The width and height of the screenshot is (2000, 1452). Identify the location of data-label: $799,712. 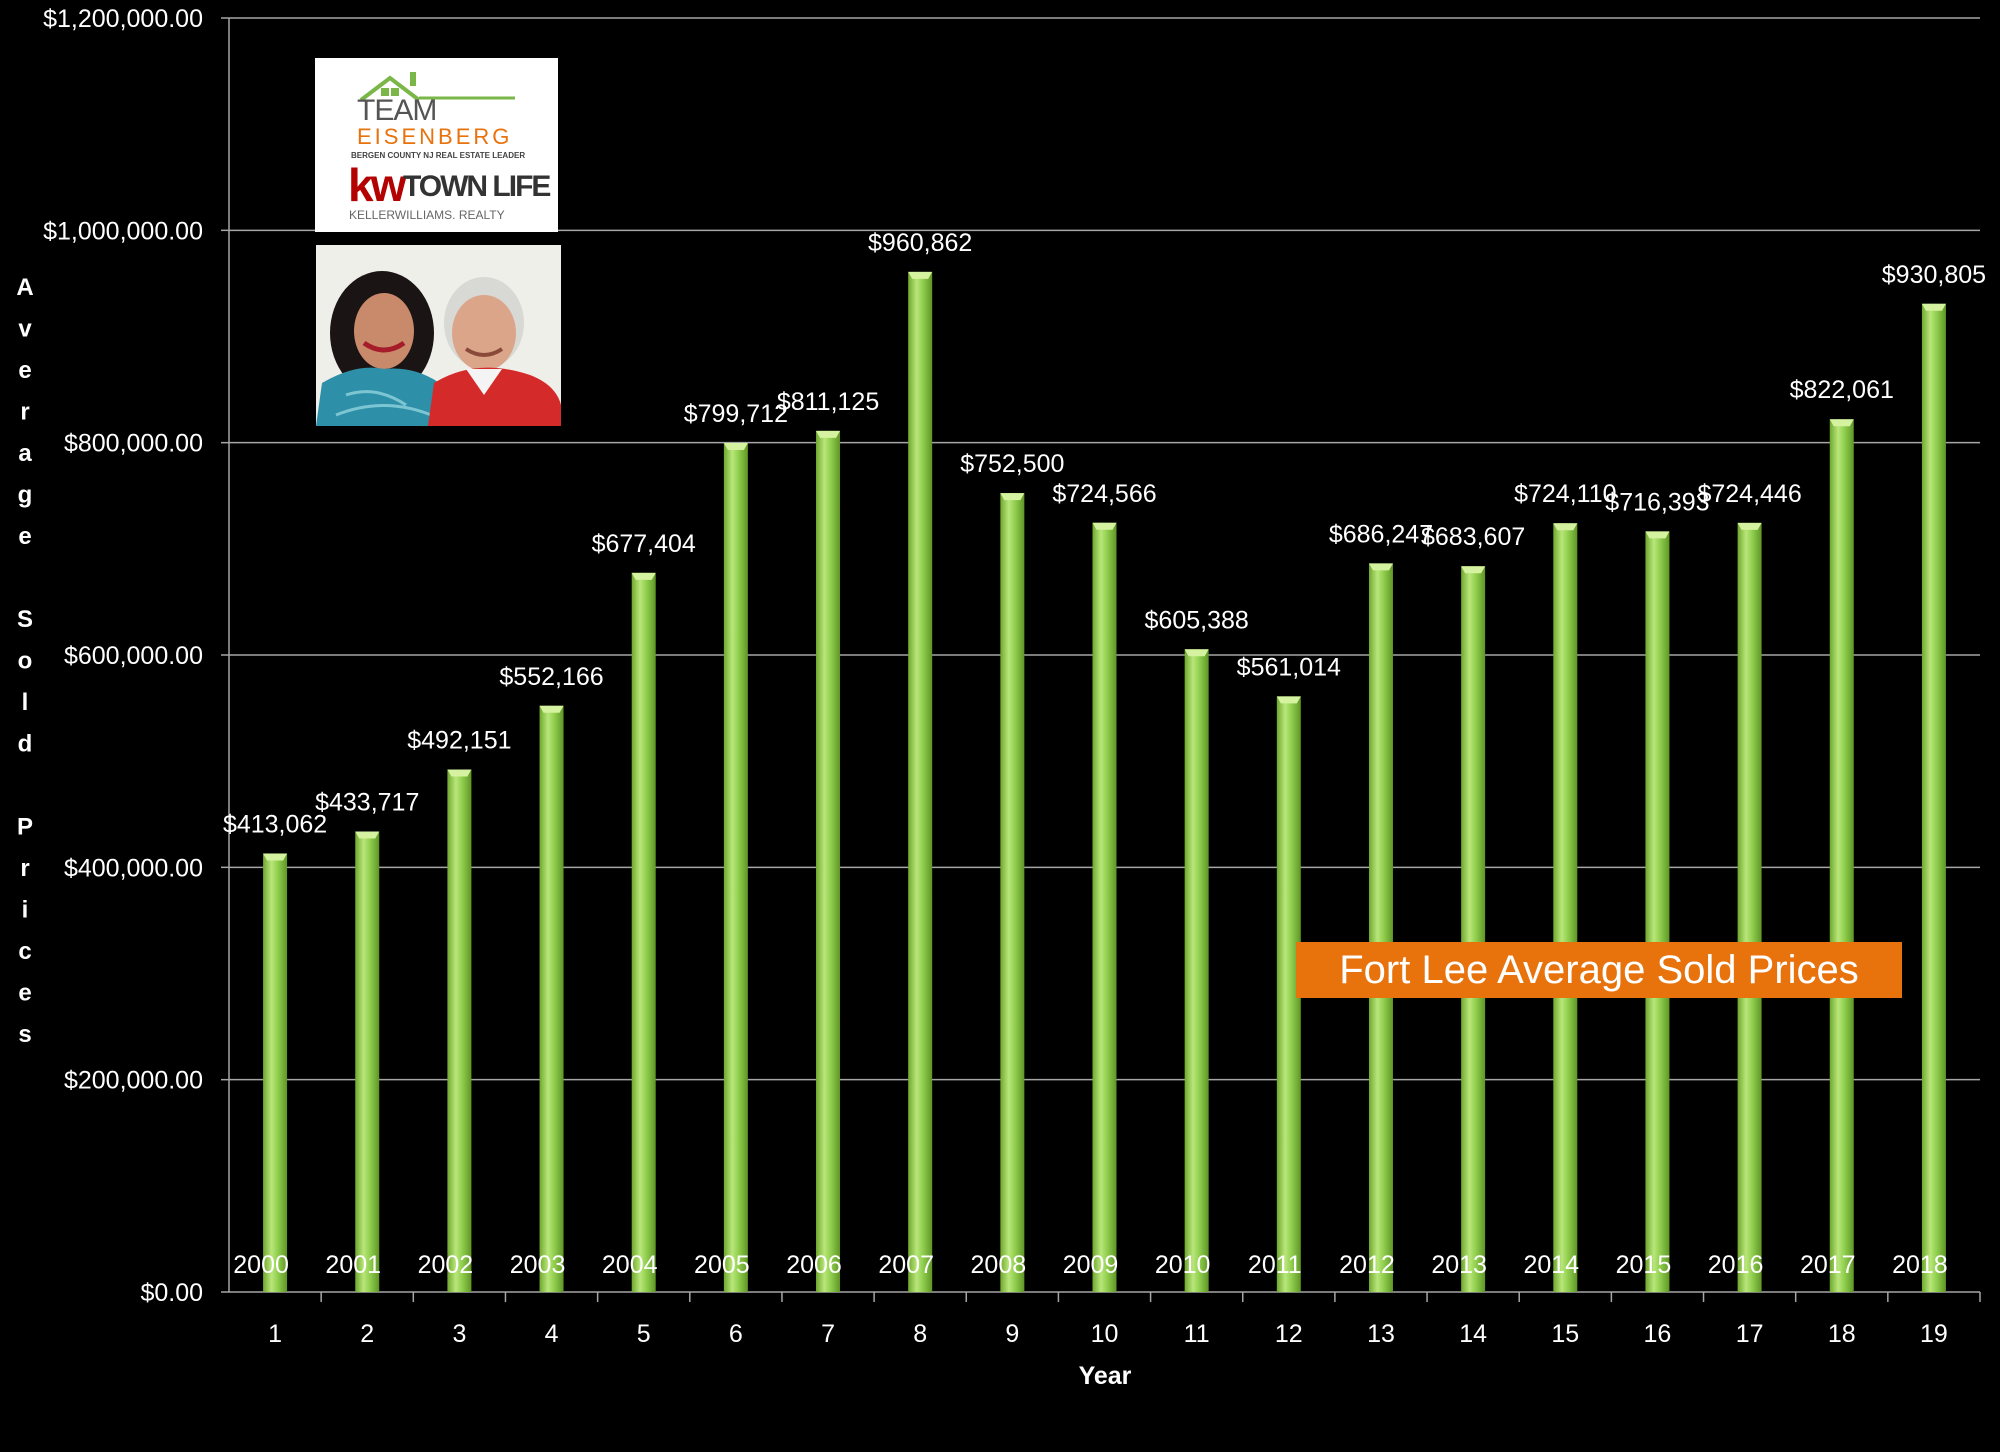
(736, 414).